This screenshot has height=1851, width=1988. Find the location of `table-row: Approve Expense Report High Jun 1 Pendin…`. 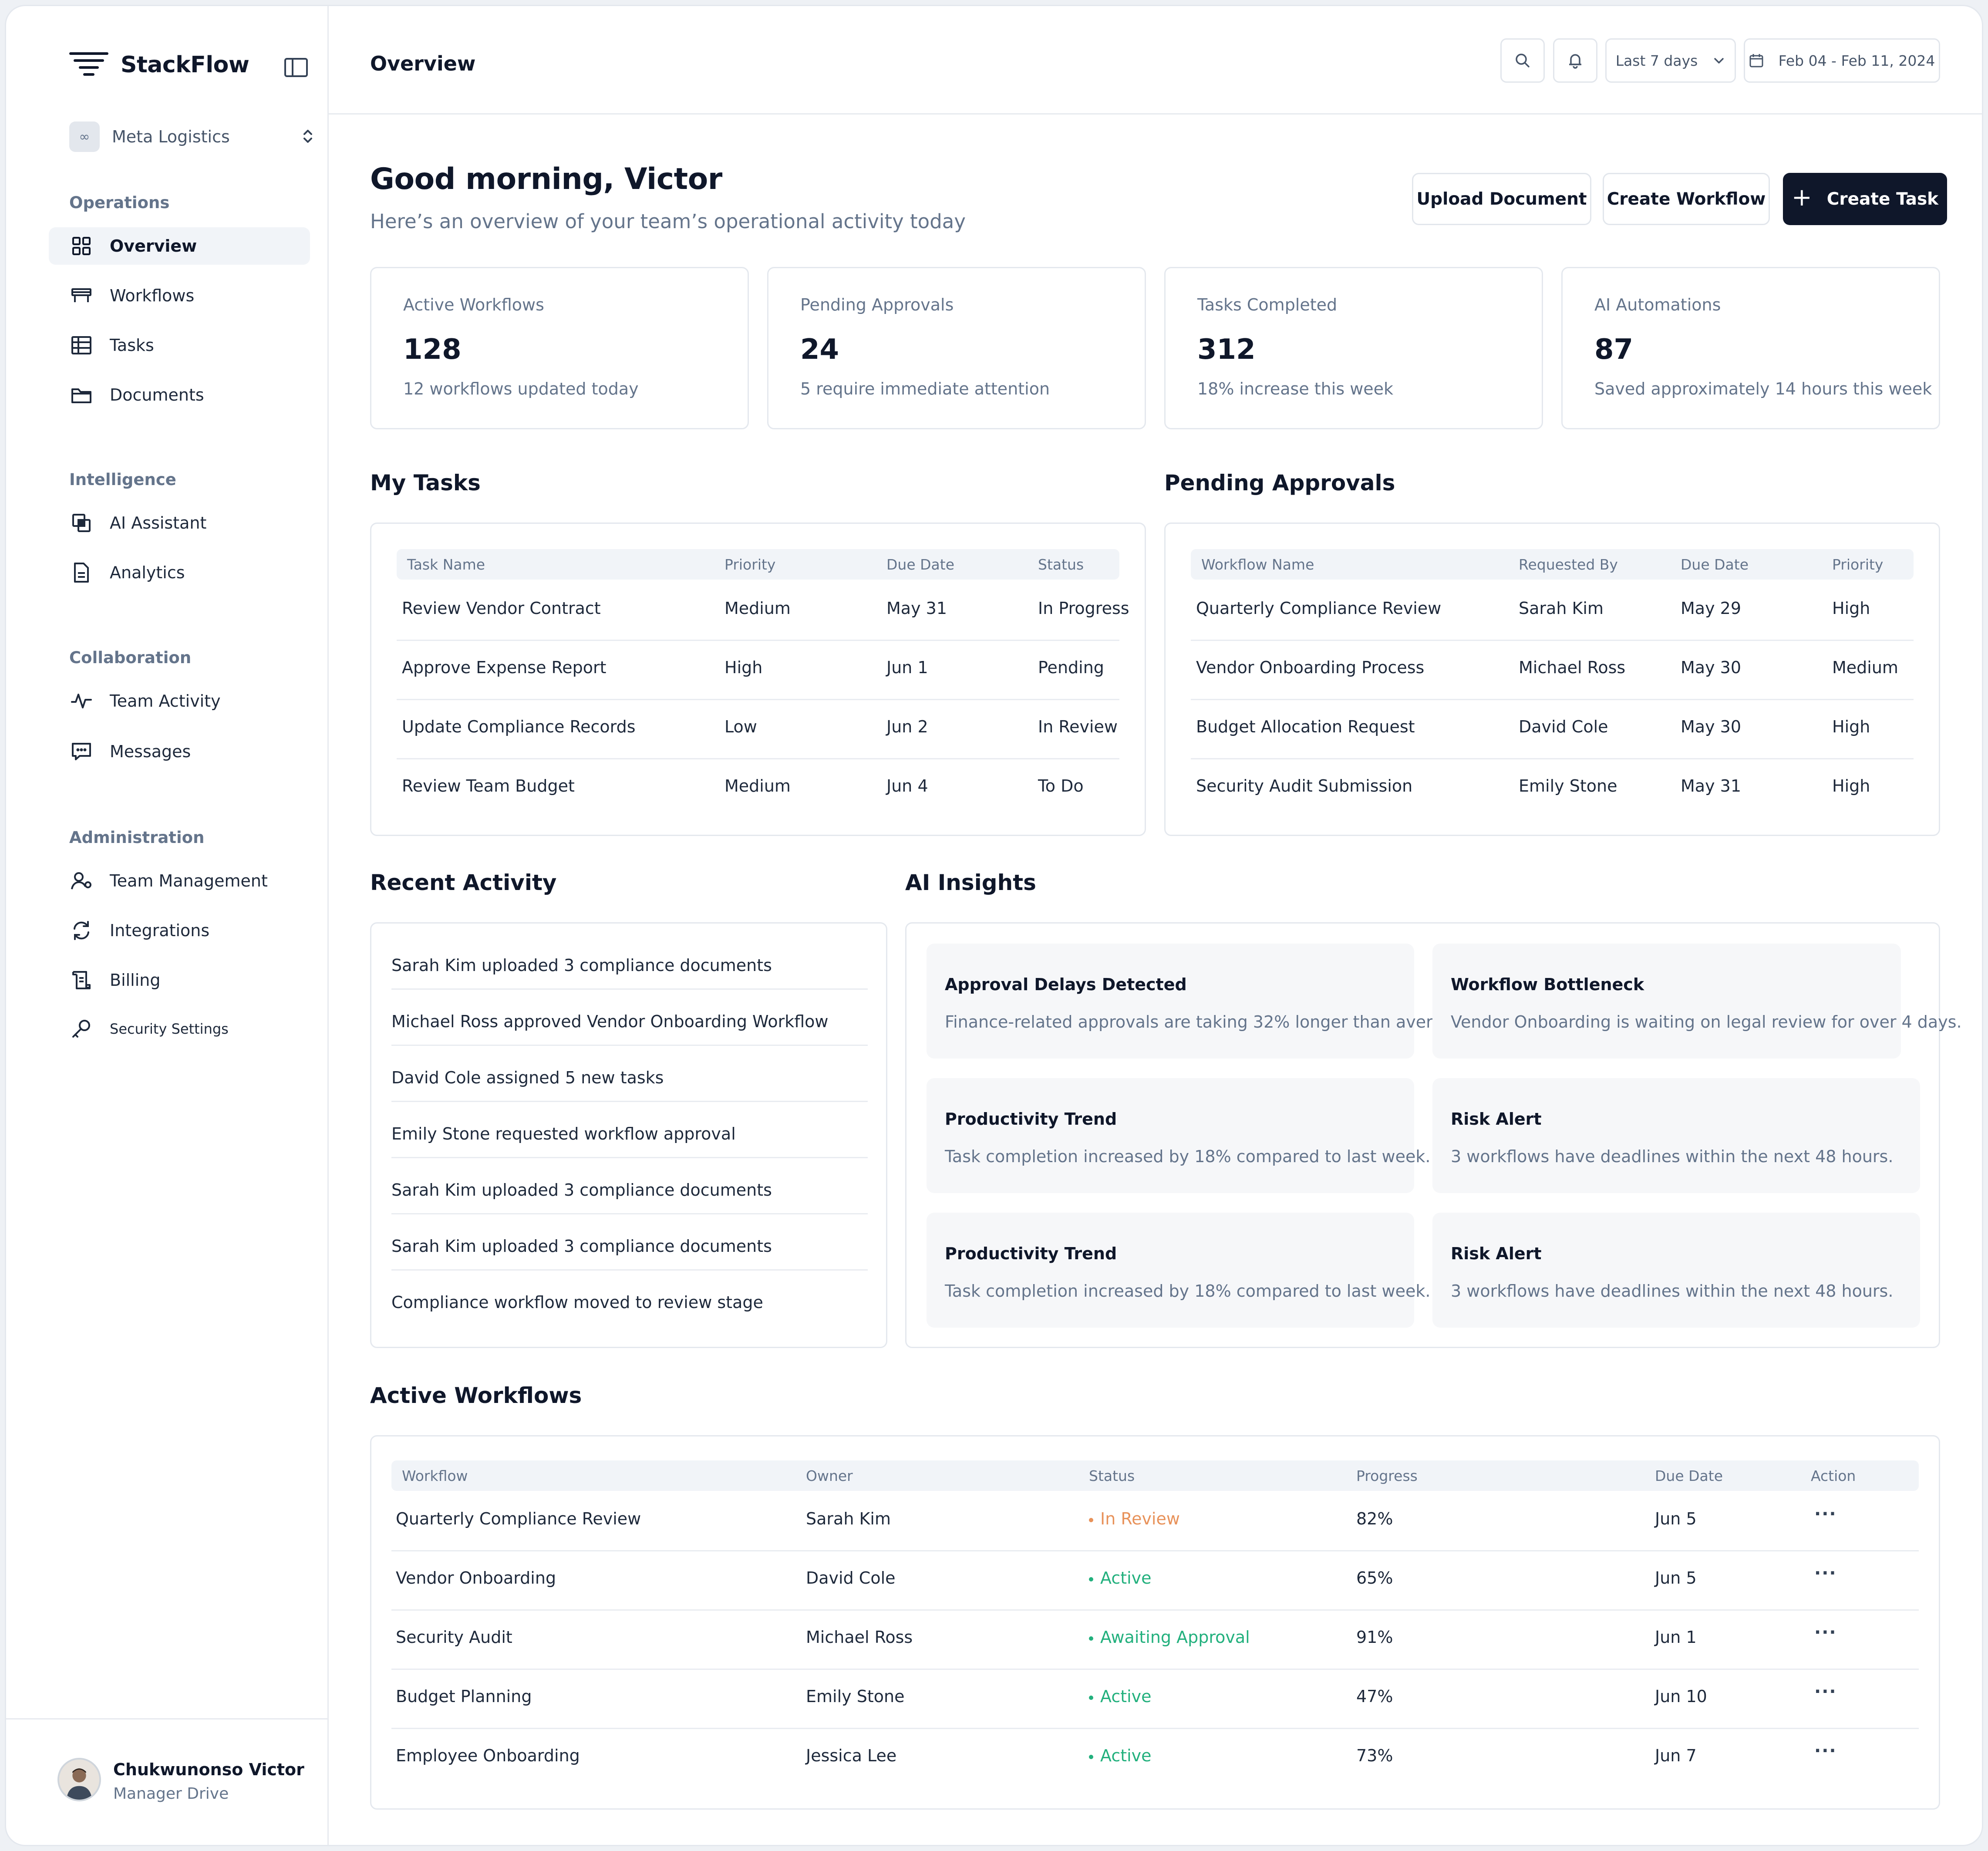

table-row: Approve Expense Report High Jun 1 Pendin… is located at coordinates (758, 670).